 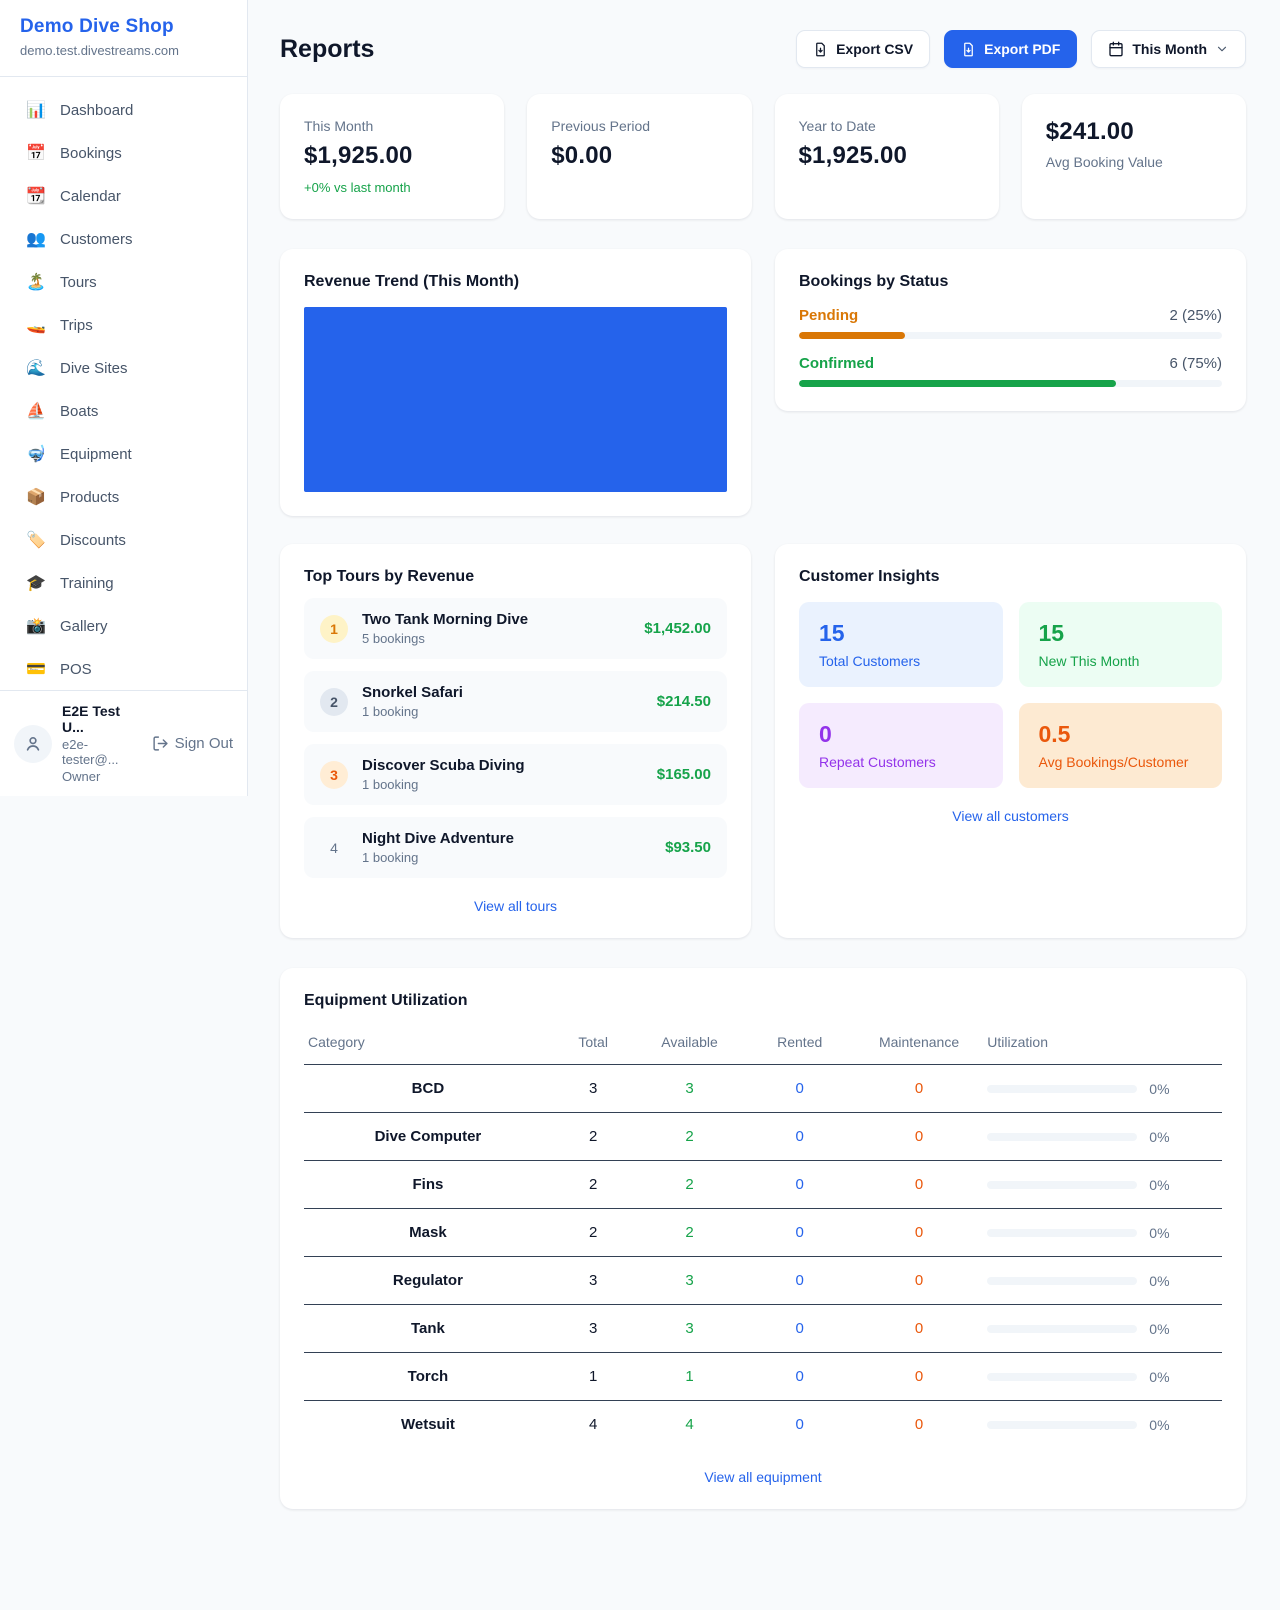 I want to click on credit-card-icon: 💳, so click(x=36, y=669).